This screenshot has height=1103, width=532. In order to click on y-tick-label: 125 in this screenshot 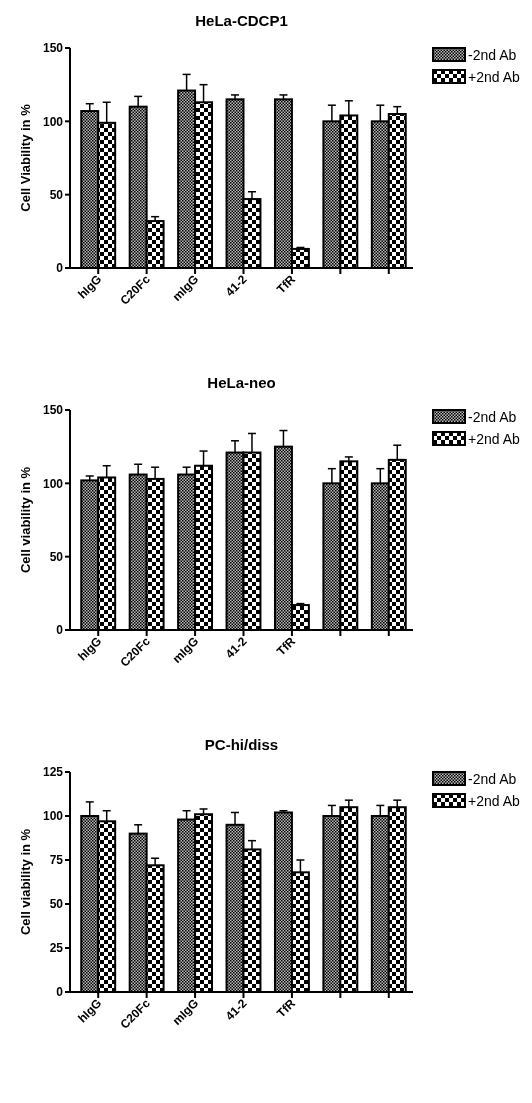, I will do `click(53, 772)`.